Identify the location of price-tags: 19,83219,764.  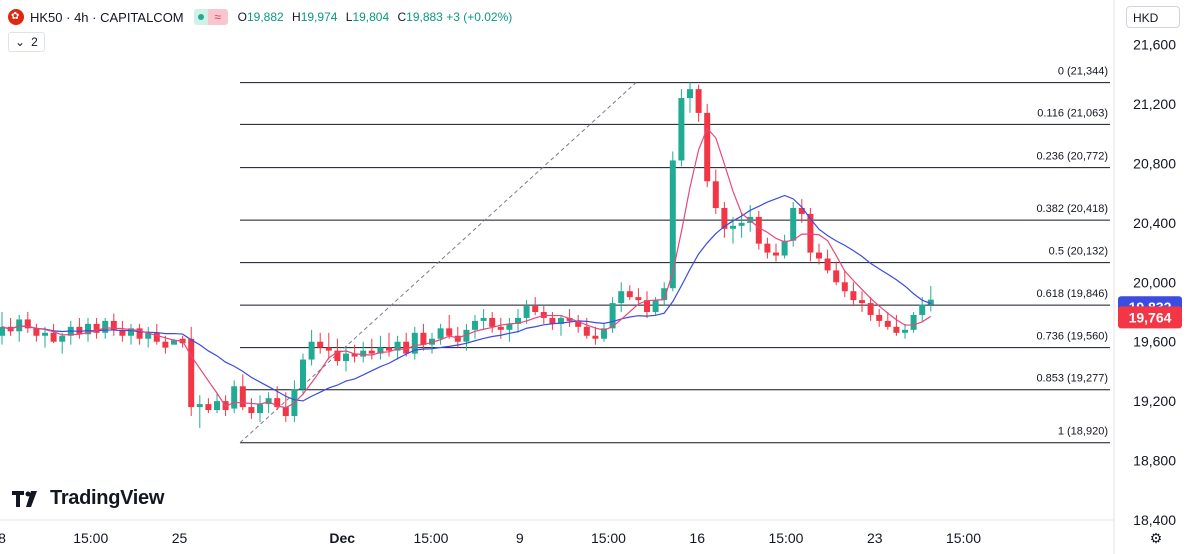
(1150, 312).